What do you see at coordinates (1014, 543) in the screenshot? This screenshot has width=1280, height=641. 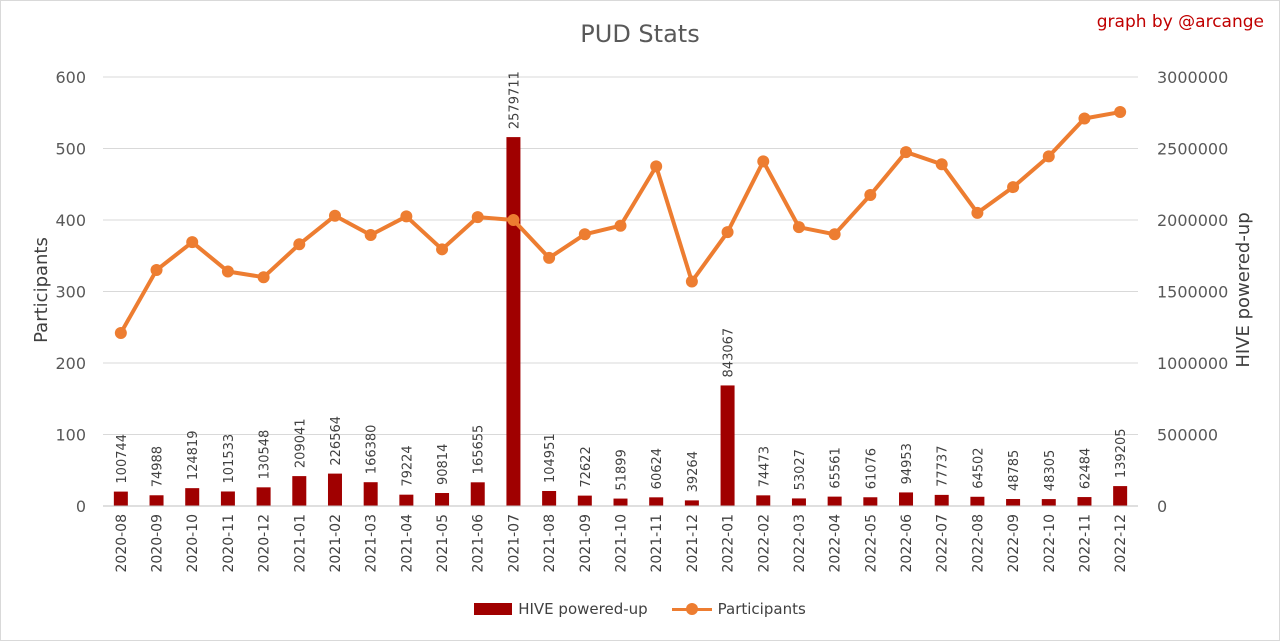 I see `x-tick-label: 2022-09` at bounding box center [1014, 543].